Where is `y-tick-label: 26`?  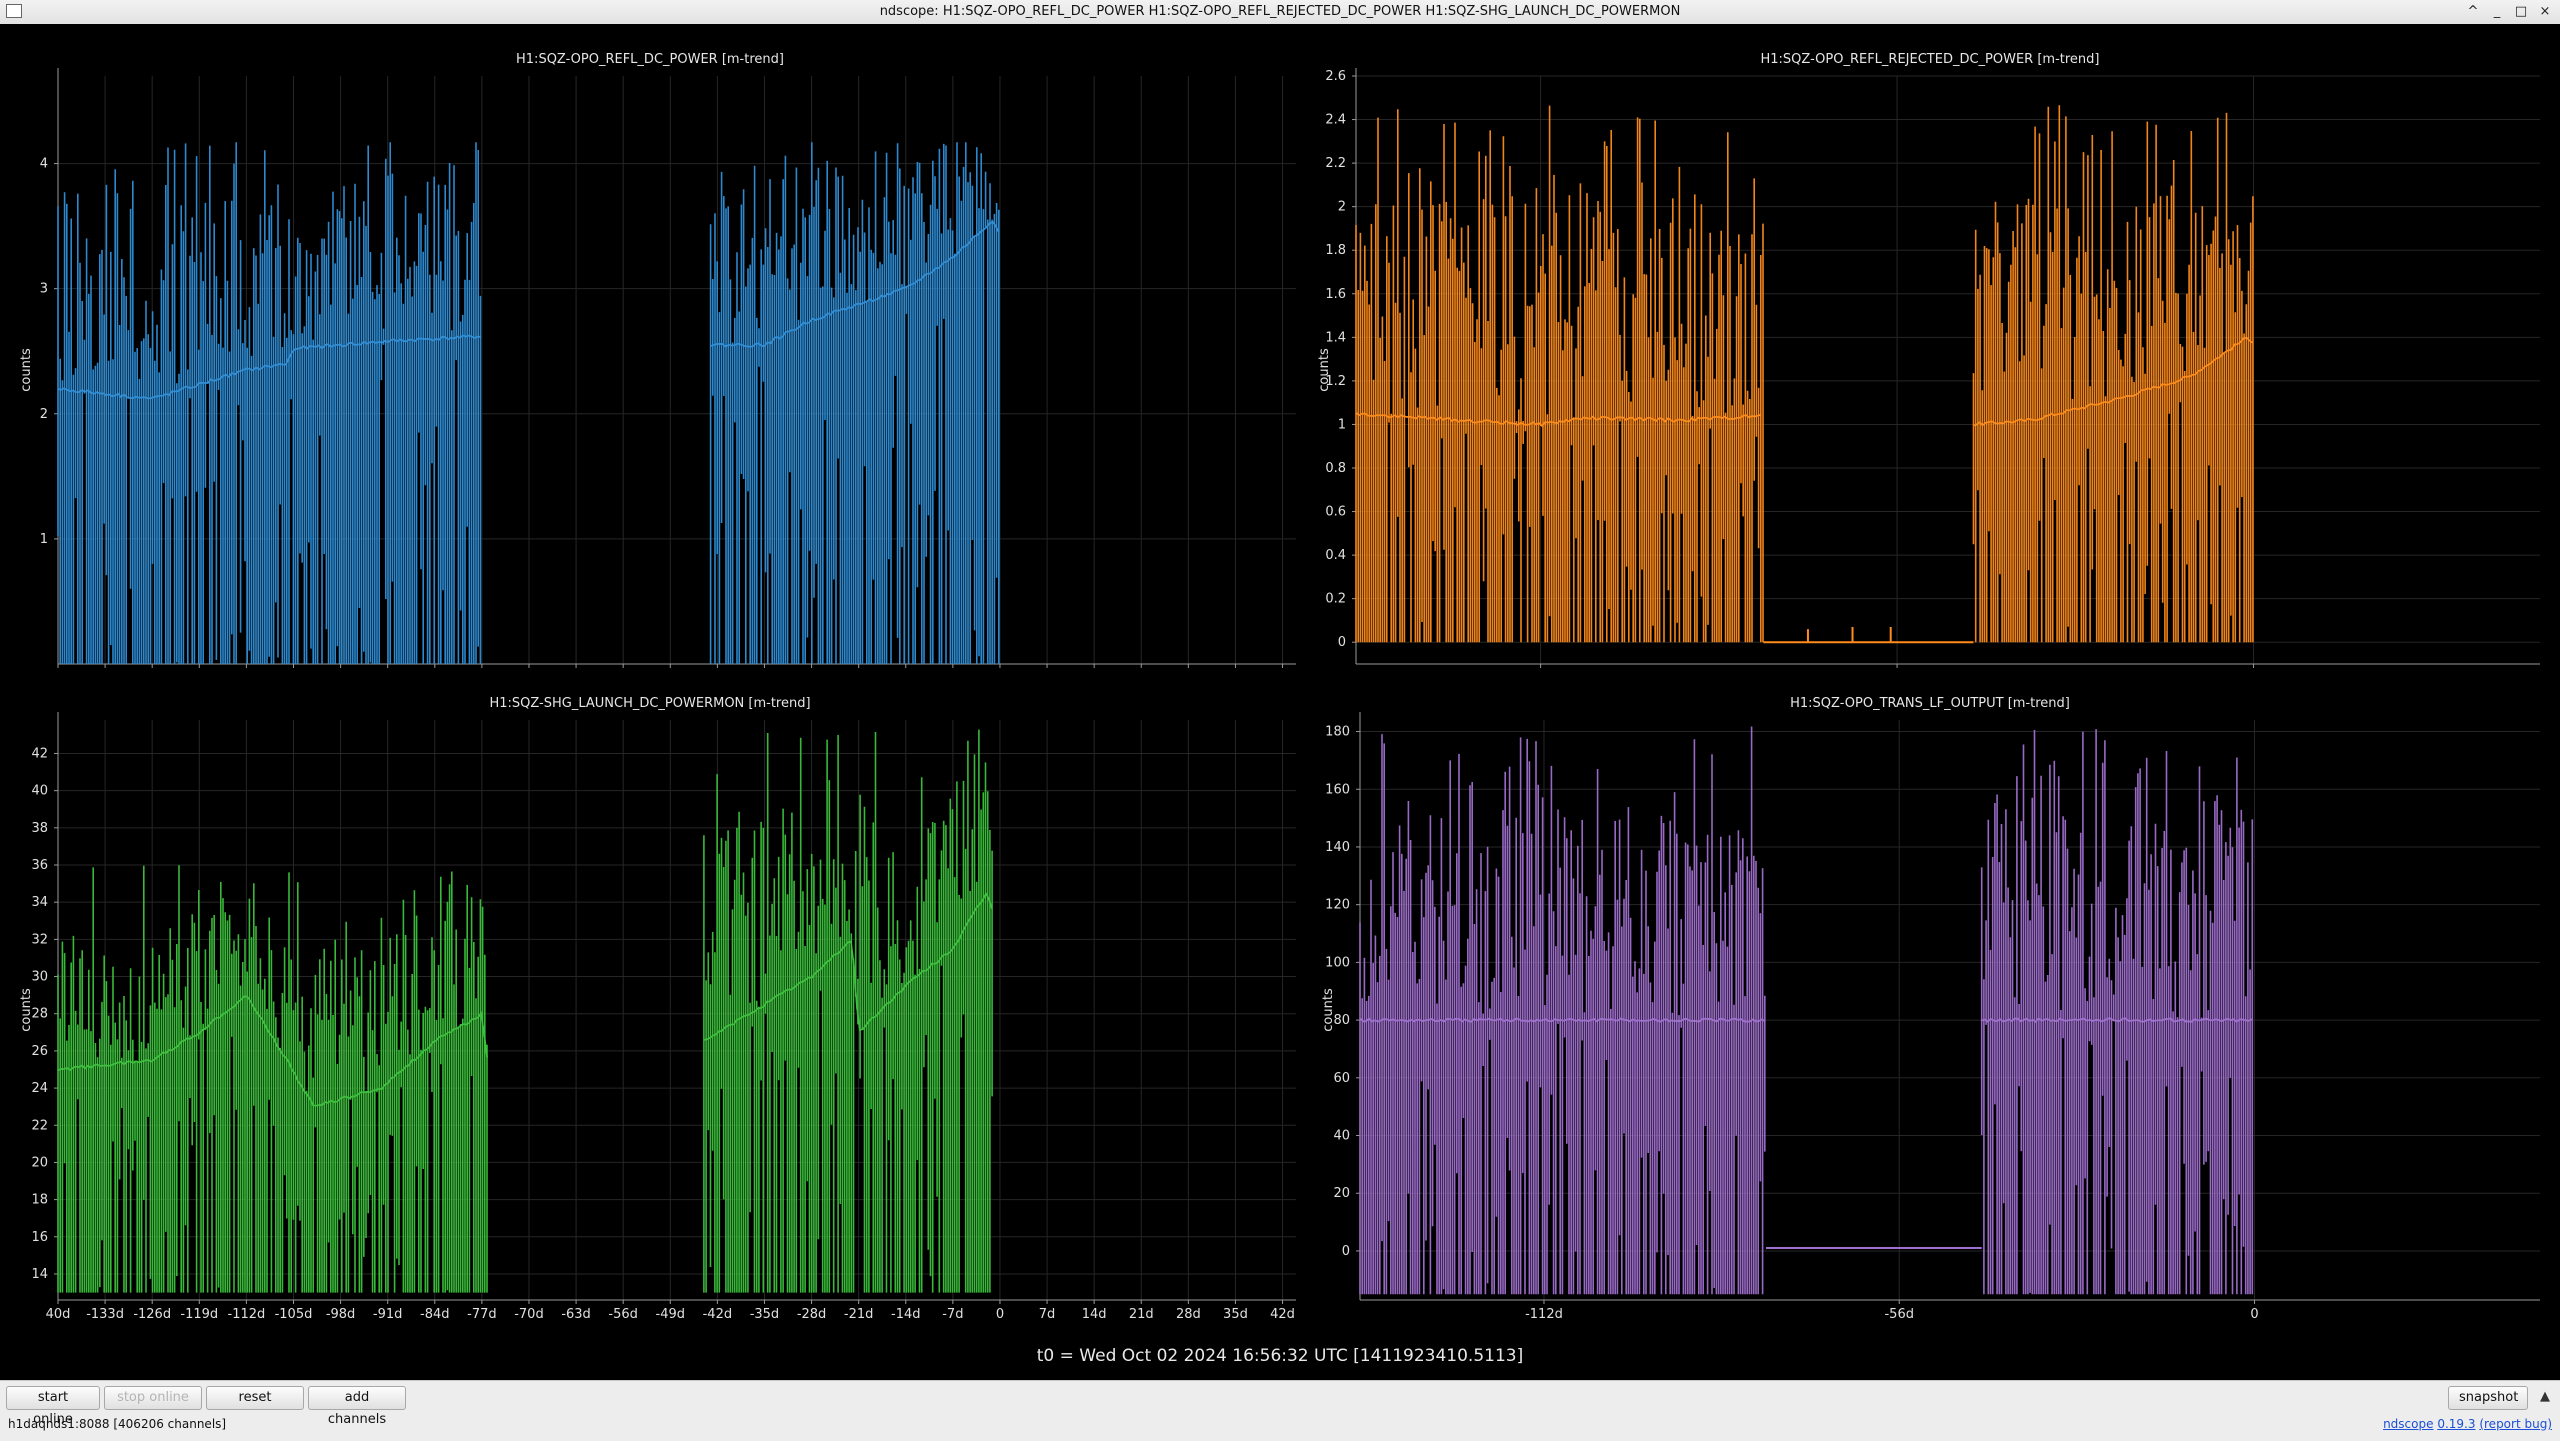
y-tick-label: 26 is located at coordinates (39, 1051).